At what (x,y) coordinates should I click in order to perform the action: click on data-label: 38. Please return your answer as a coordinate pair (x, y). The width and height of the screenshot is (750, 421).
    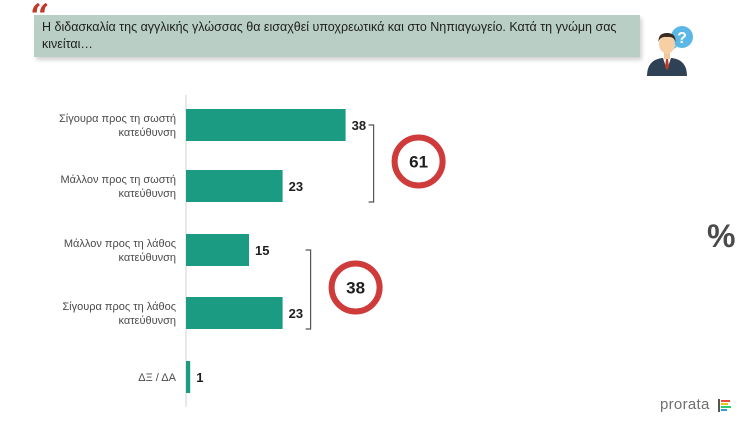
    Looking at the image, I should click on (359, 125).